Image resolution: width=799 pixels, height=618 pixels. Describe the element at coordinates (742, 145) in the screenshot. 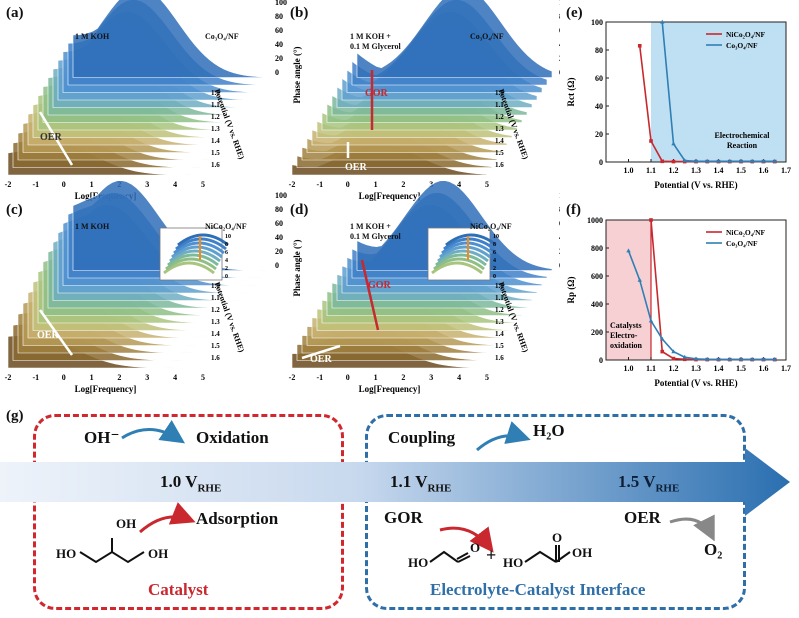

I see `annotation-text: Reaction` at that location.